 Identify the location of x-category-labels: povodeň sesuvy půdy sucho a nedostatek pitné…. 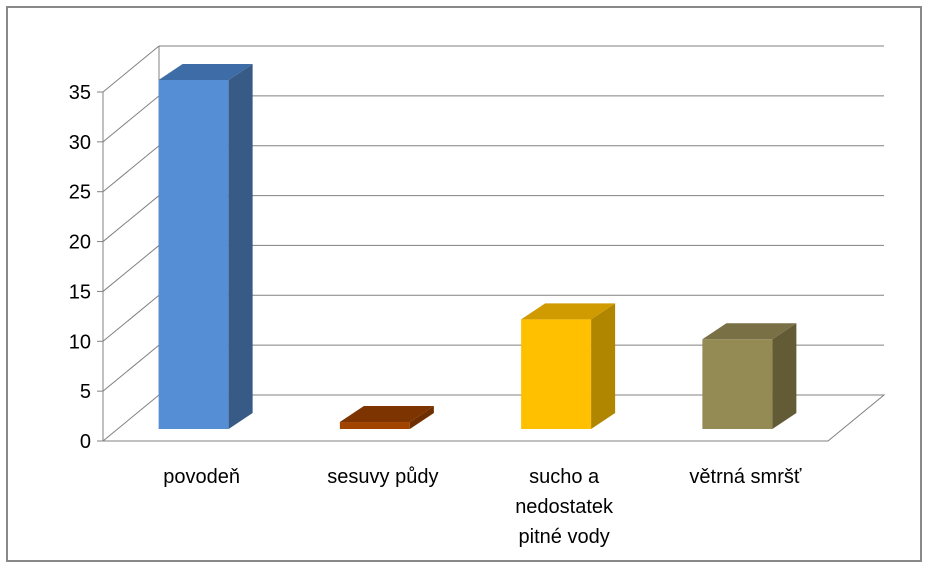
(482, 507).